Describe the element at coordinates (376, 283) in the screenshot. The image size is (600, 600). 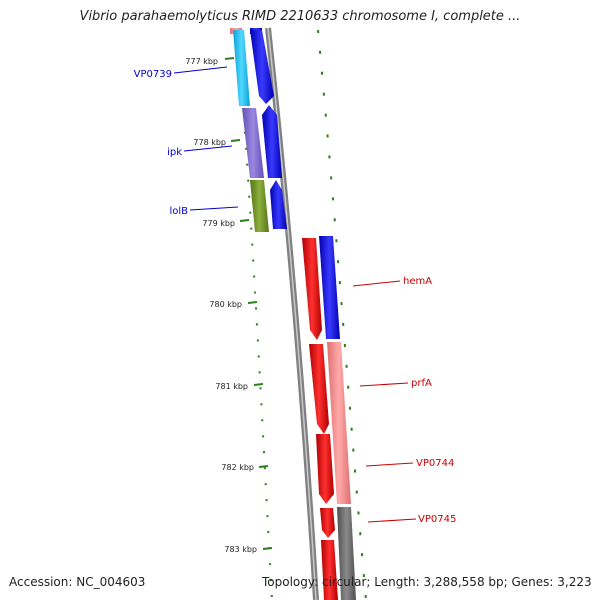
I see `gene-leader-hemA` at that location.